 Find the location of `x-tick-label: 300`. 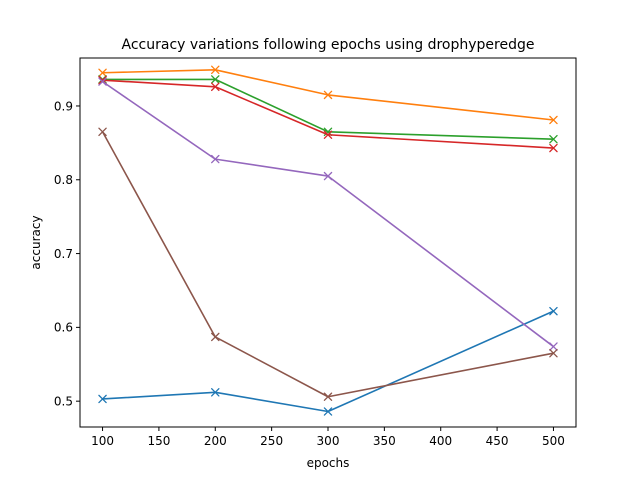

x-tick-label: 300 is located at coordinates (328, 441).